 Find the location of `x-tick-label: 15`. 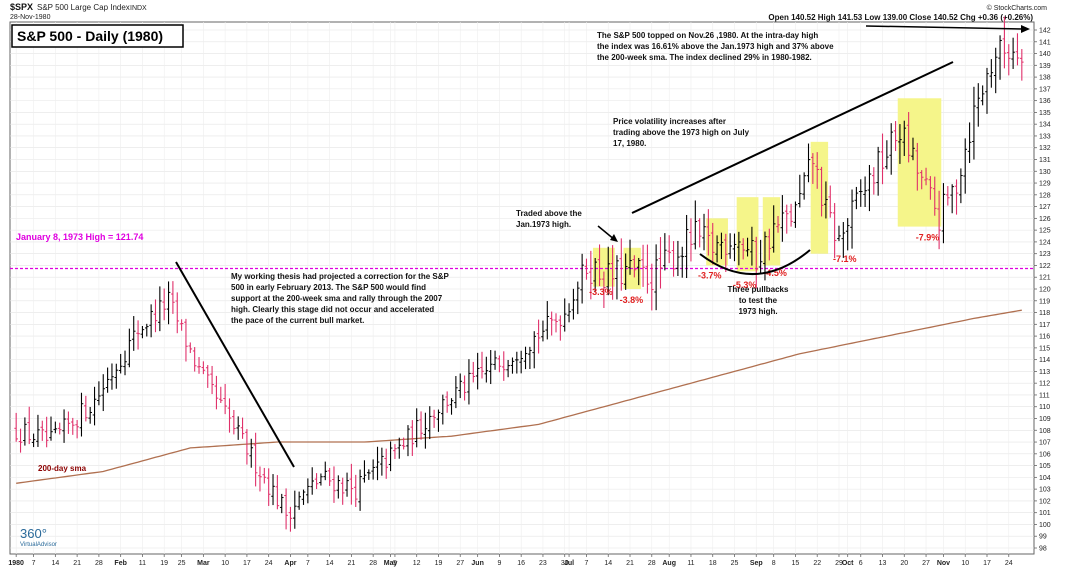

x-tick-label: 15 is located at coordinates (796, 563).